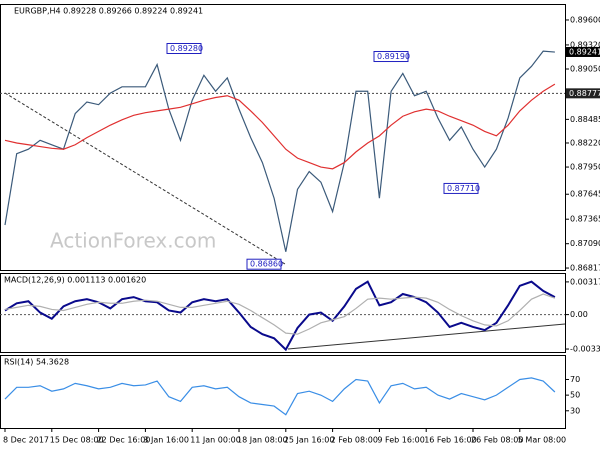 The width and height of the screenshot is (600, 450). What do you see at coordinates (497, 440) in the screenshot?
I see `x-tick-label: 26 Feb 08:00` at bounding box center [497, 440].